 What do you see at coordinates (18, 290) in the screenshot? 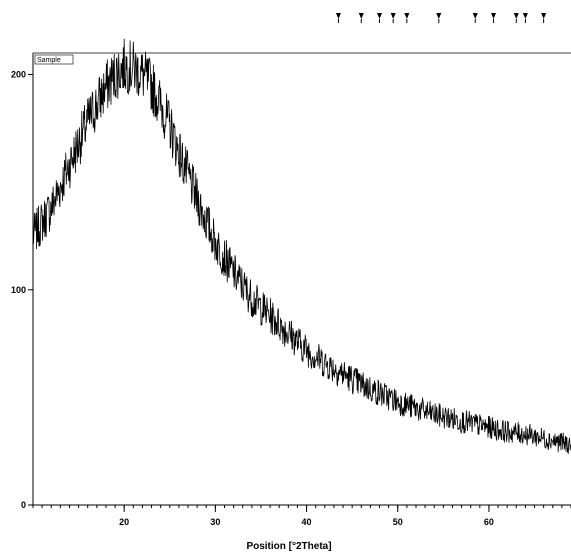
I see `y-tick-label: 100` at bounding box center [18, 290].